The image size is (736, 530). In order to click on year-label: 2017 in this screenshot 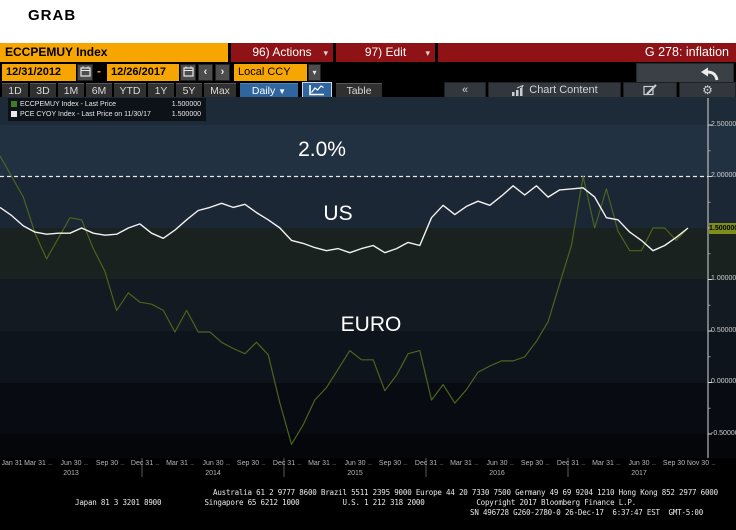, I will do `click(639, 473)`.